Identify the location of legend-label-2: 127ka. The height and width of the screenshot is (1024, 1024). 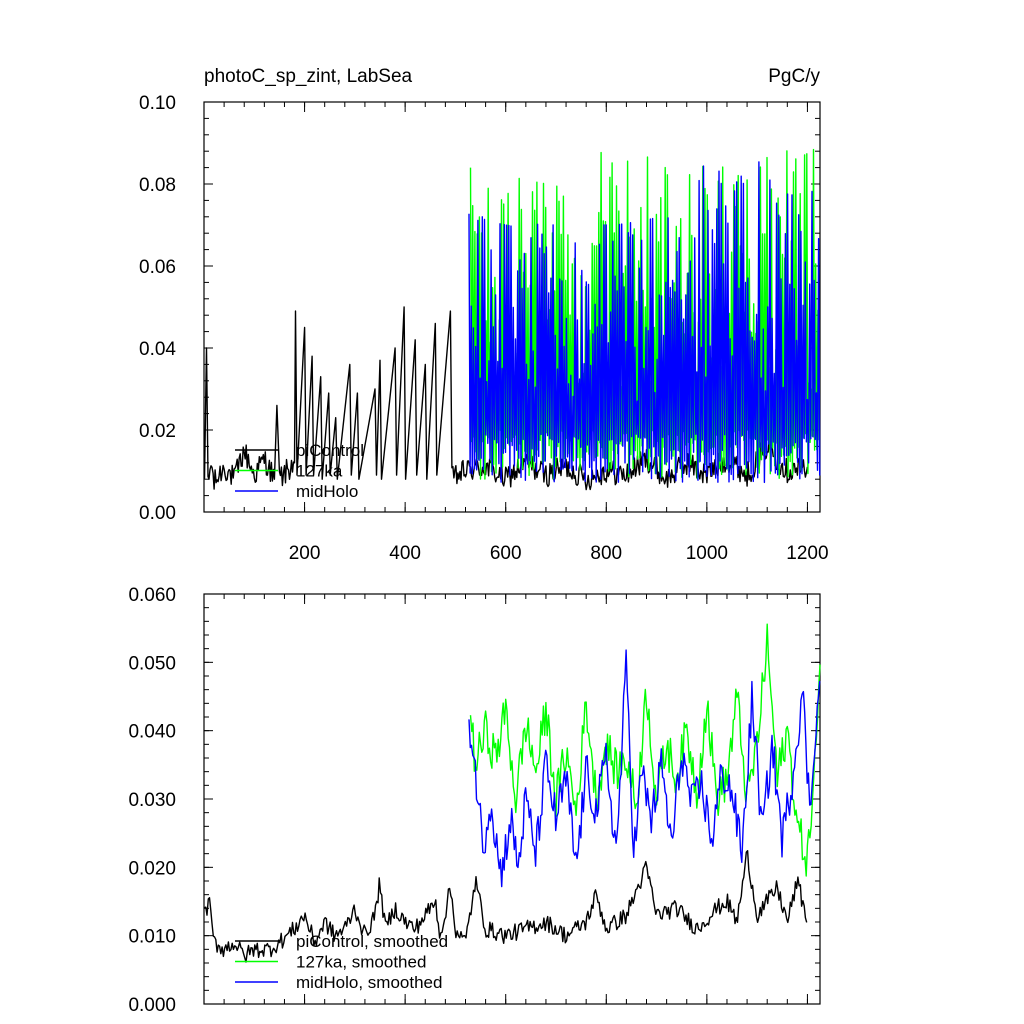
(319, 471).